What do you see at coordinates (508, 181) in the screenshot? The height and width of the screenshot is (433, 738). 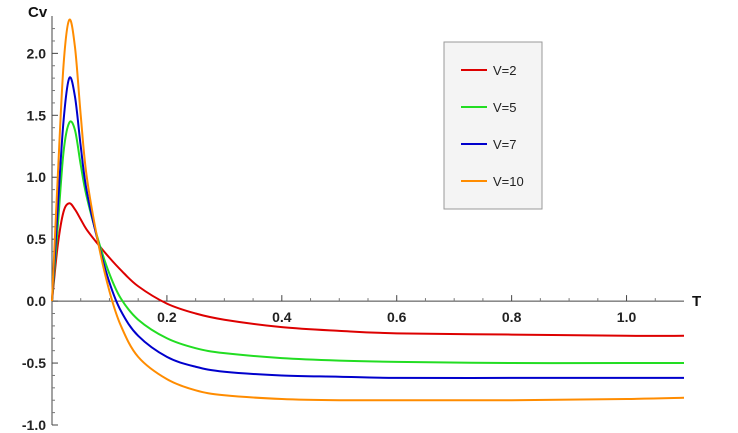 I see `legend-label: V=10` at bounding box center [508, 181].